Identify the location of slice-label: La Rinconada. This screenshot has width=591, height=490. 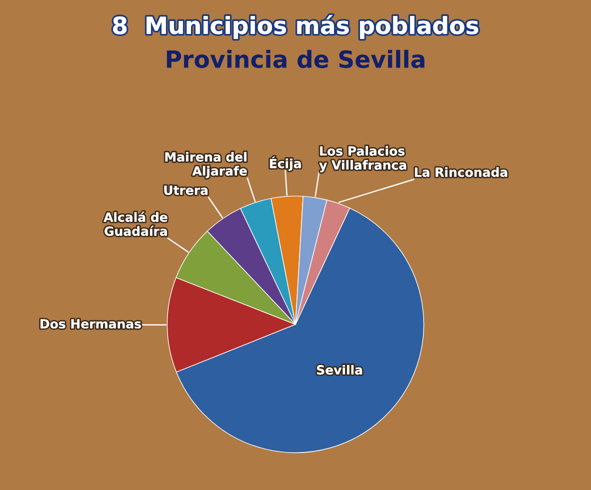
(461, 172).